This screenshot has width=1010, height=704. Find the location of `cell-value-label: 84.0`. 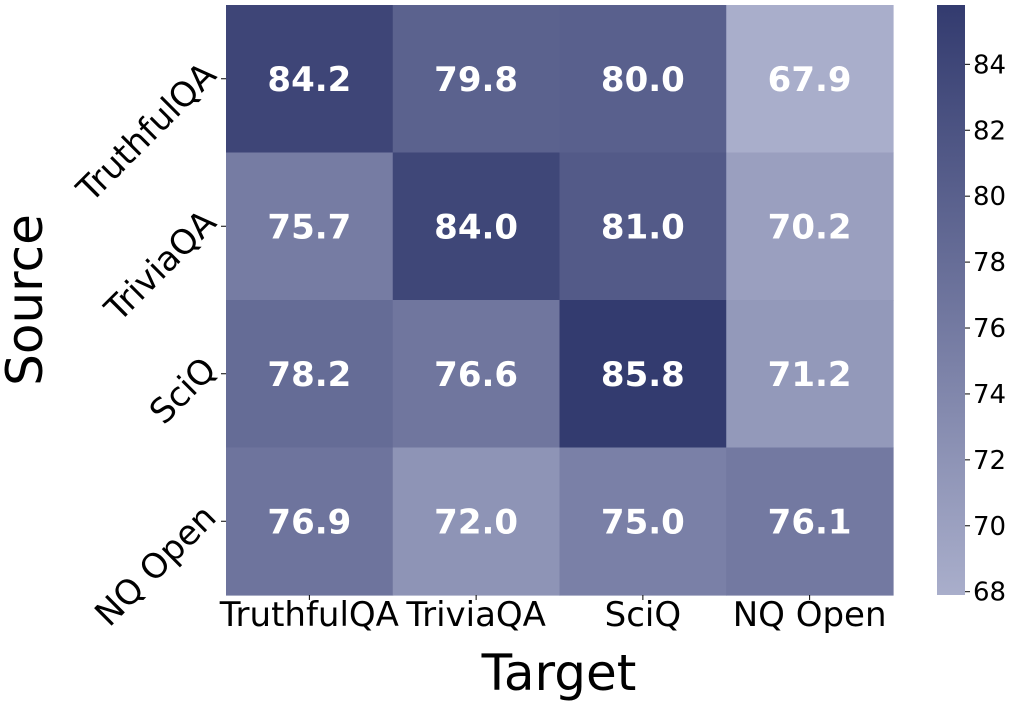

cell-value-label: 84.0 is located at coordinates (476, 227).